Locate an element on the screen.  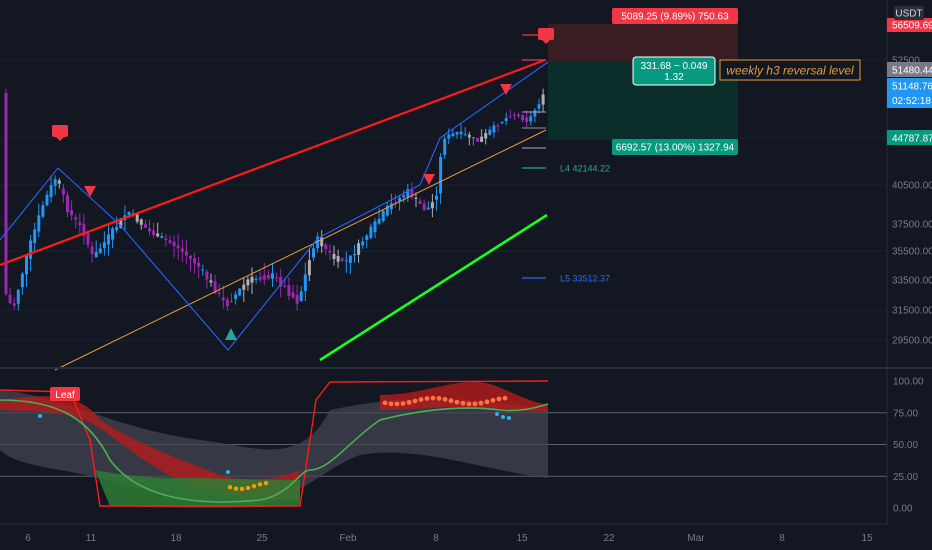
annotation-text: weekly h3 reversal level is located at coordinates (790, 71).